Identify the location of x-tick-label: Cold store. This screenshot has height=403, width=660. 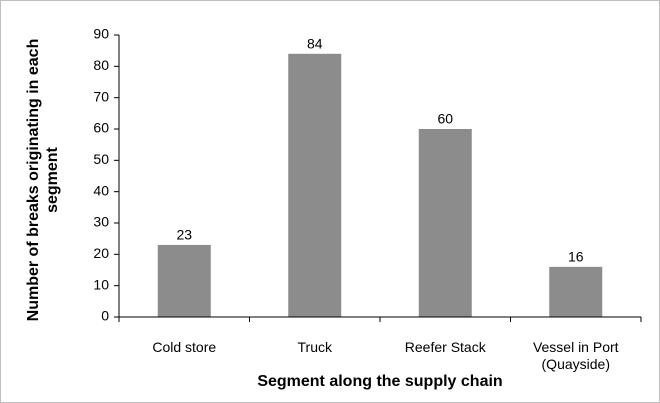
(184, 347).